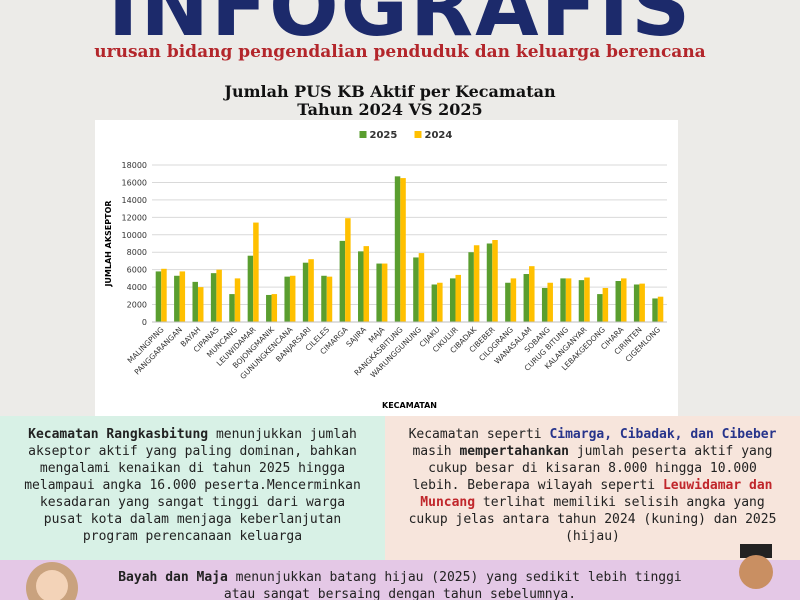  I want to click on y-tick-label: 10000, so click(134, 235).